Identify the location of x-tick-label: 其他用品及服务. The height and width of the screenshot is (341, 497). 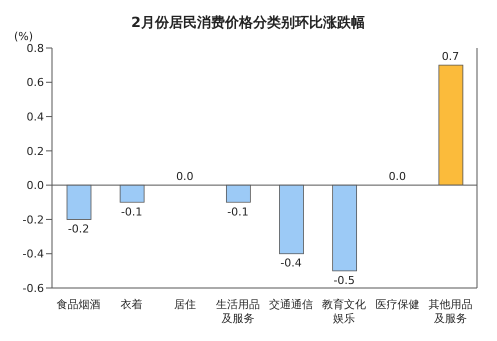
(450, 311).